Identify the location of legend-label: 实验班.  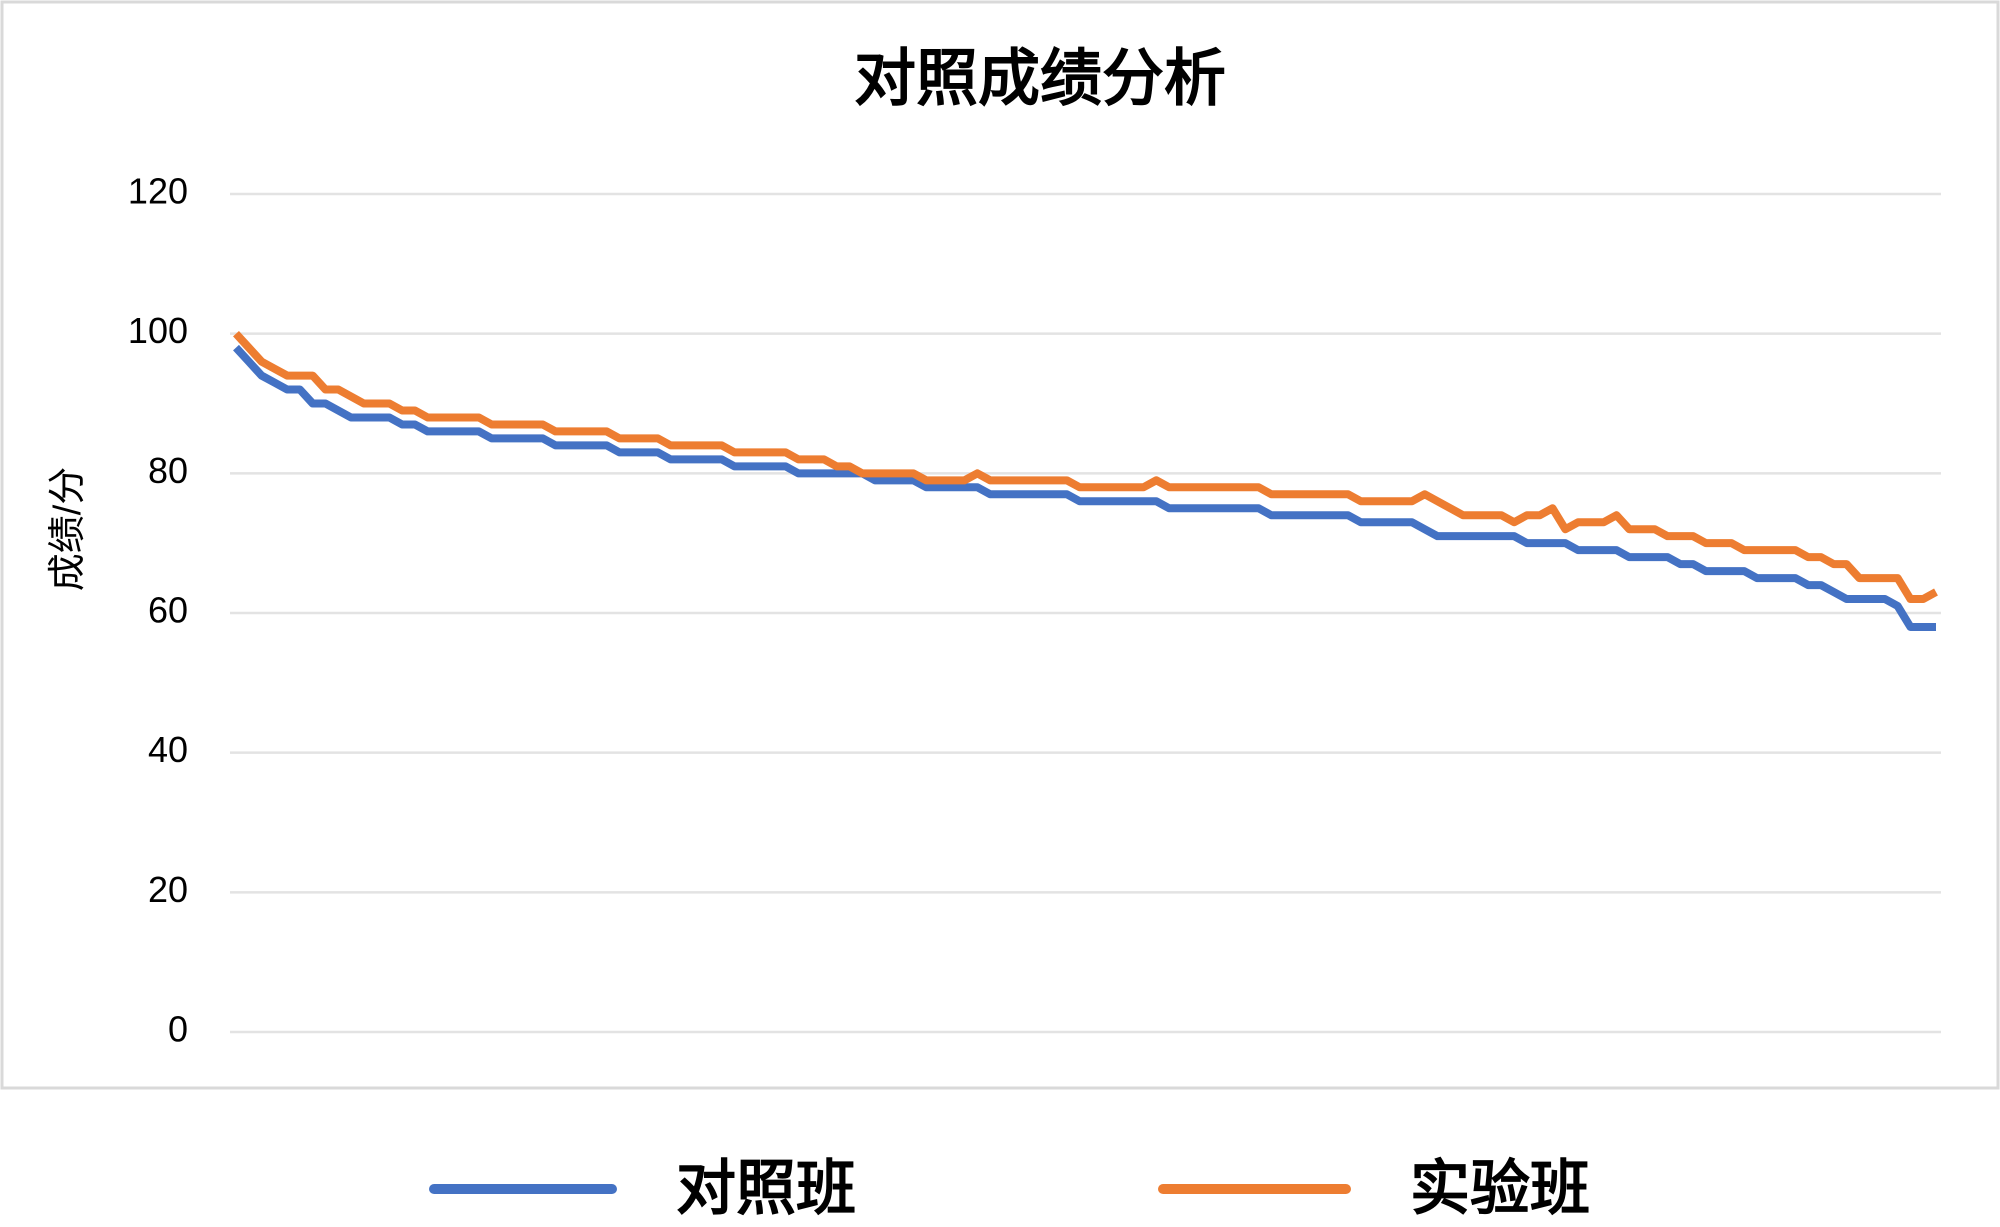
(1500, 1188).